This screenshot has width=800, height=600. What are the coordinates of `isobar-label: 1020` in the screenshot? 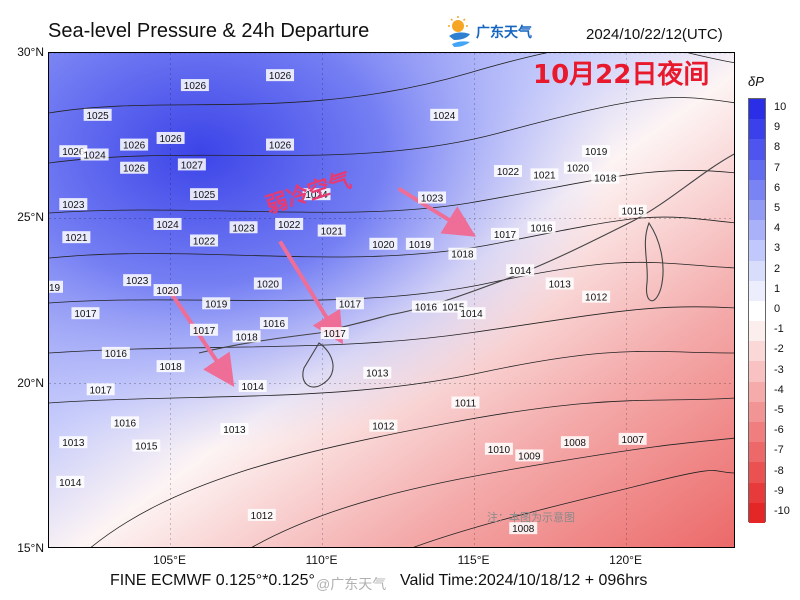 It's located at (167, 290).